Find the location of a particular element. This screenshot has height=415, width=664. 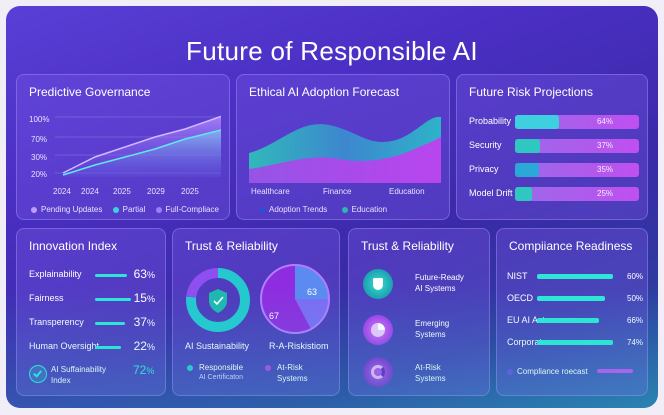

emerging-icon is located at coordinates (378, 330).